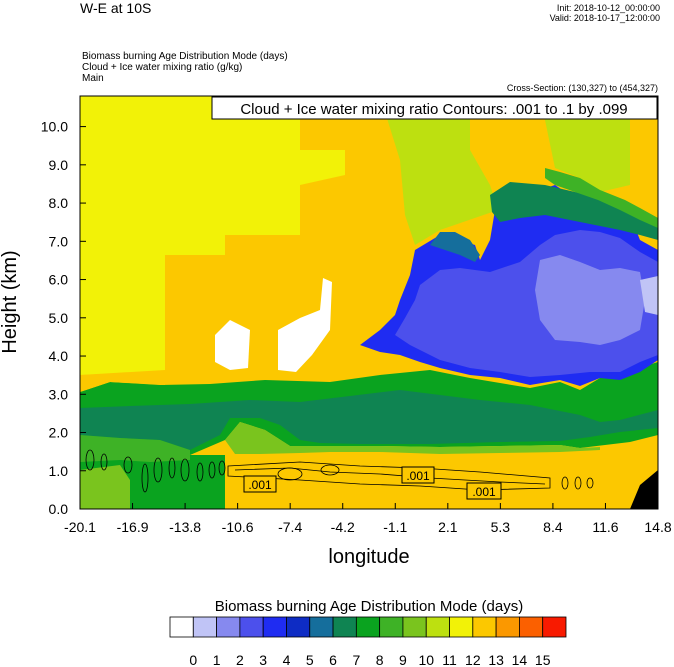  What do you see at coordinates (287, 659) in the screenshot?
I see `colorbar-label: 4` at bounding box center [287, 659].